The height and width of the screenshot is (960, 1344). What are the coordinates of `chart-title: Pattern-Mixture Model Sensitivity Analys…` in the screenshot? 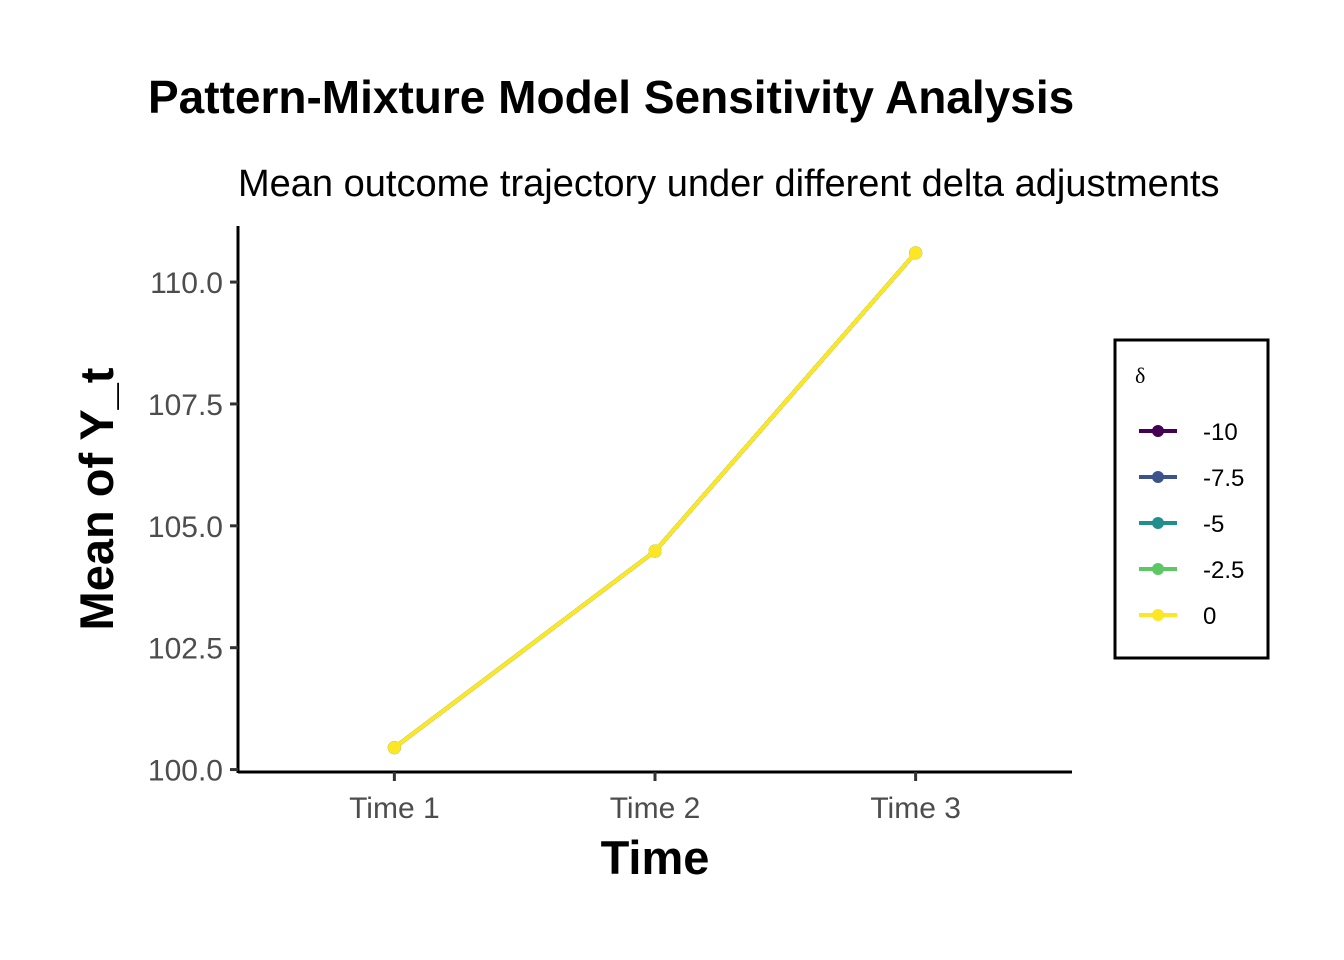 It's located at (611, 97).